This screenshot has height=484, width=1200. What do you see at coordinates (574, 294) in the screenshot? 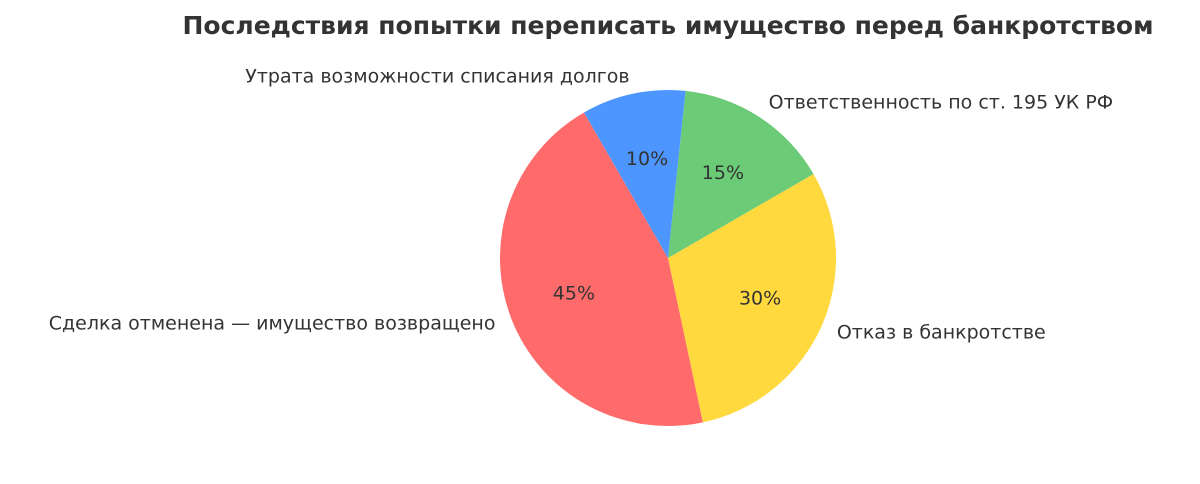
I see `value-label: 45%` at bounding box center [574, 294].